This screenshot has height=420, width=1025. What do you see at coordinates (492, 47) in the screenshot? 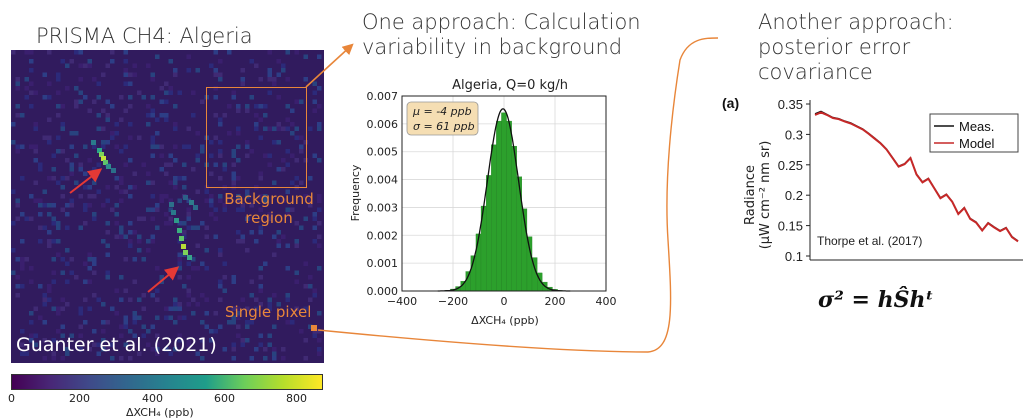
I see `middle-heading-line2: variability in background` at bounding box center [492, 47].